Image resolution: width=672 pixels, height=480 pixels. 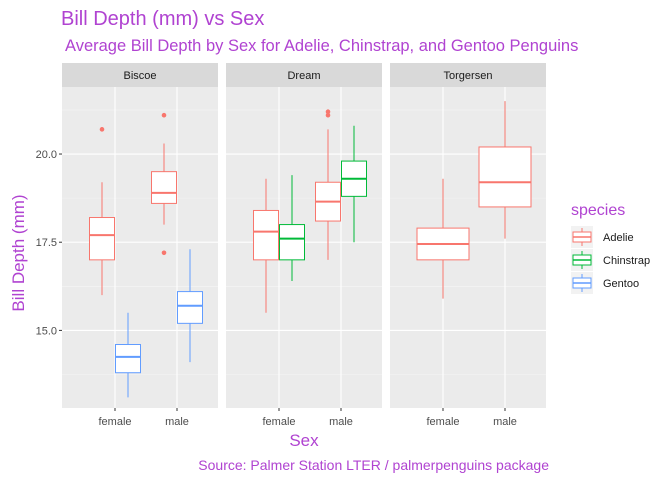 I want to click on x-axes: female male female male female male, so click(x=307, y=418).